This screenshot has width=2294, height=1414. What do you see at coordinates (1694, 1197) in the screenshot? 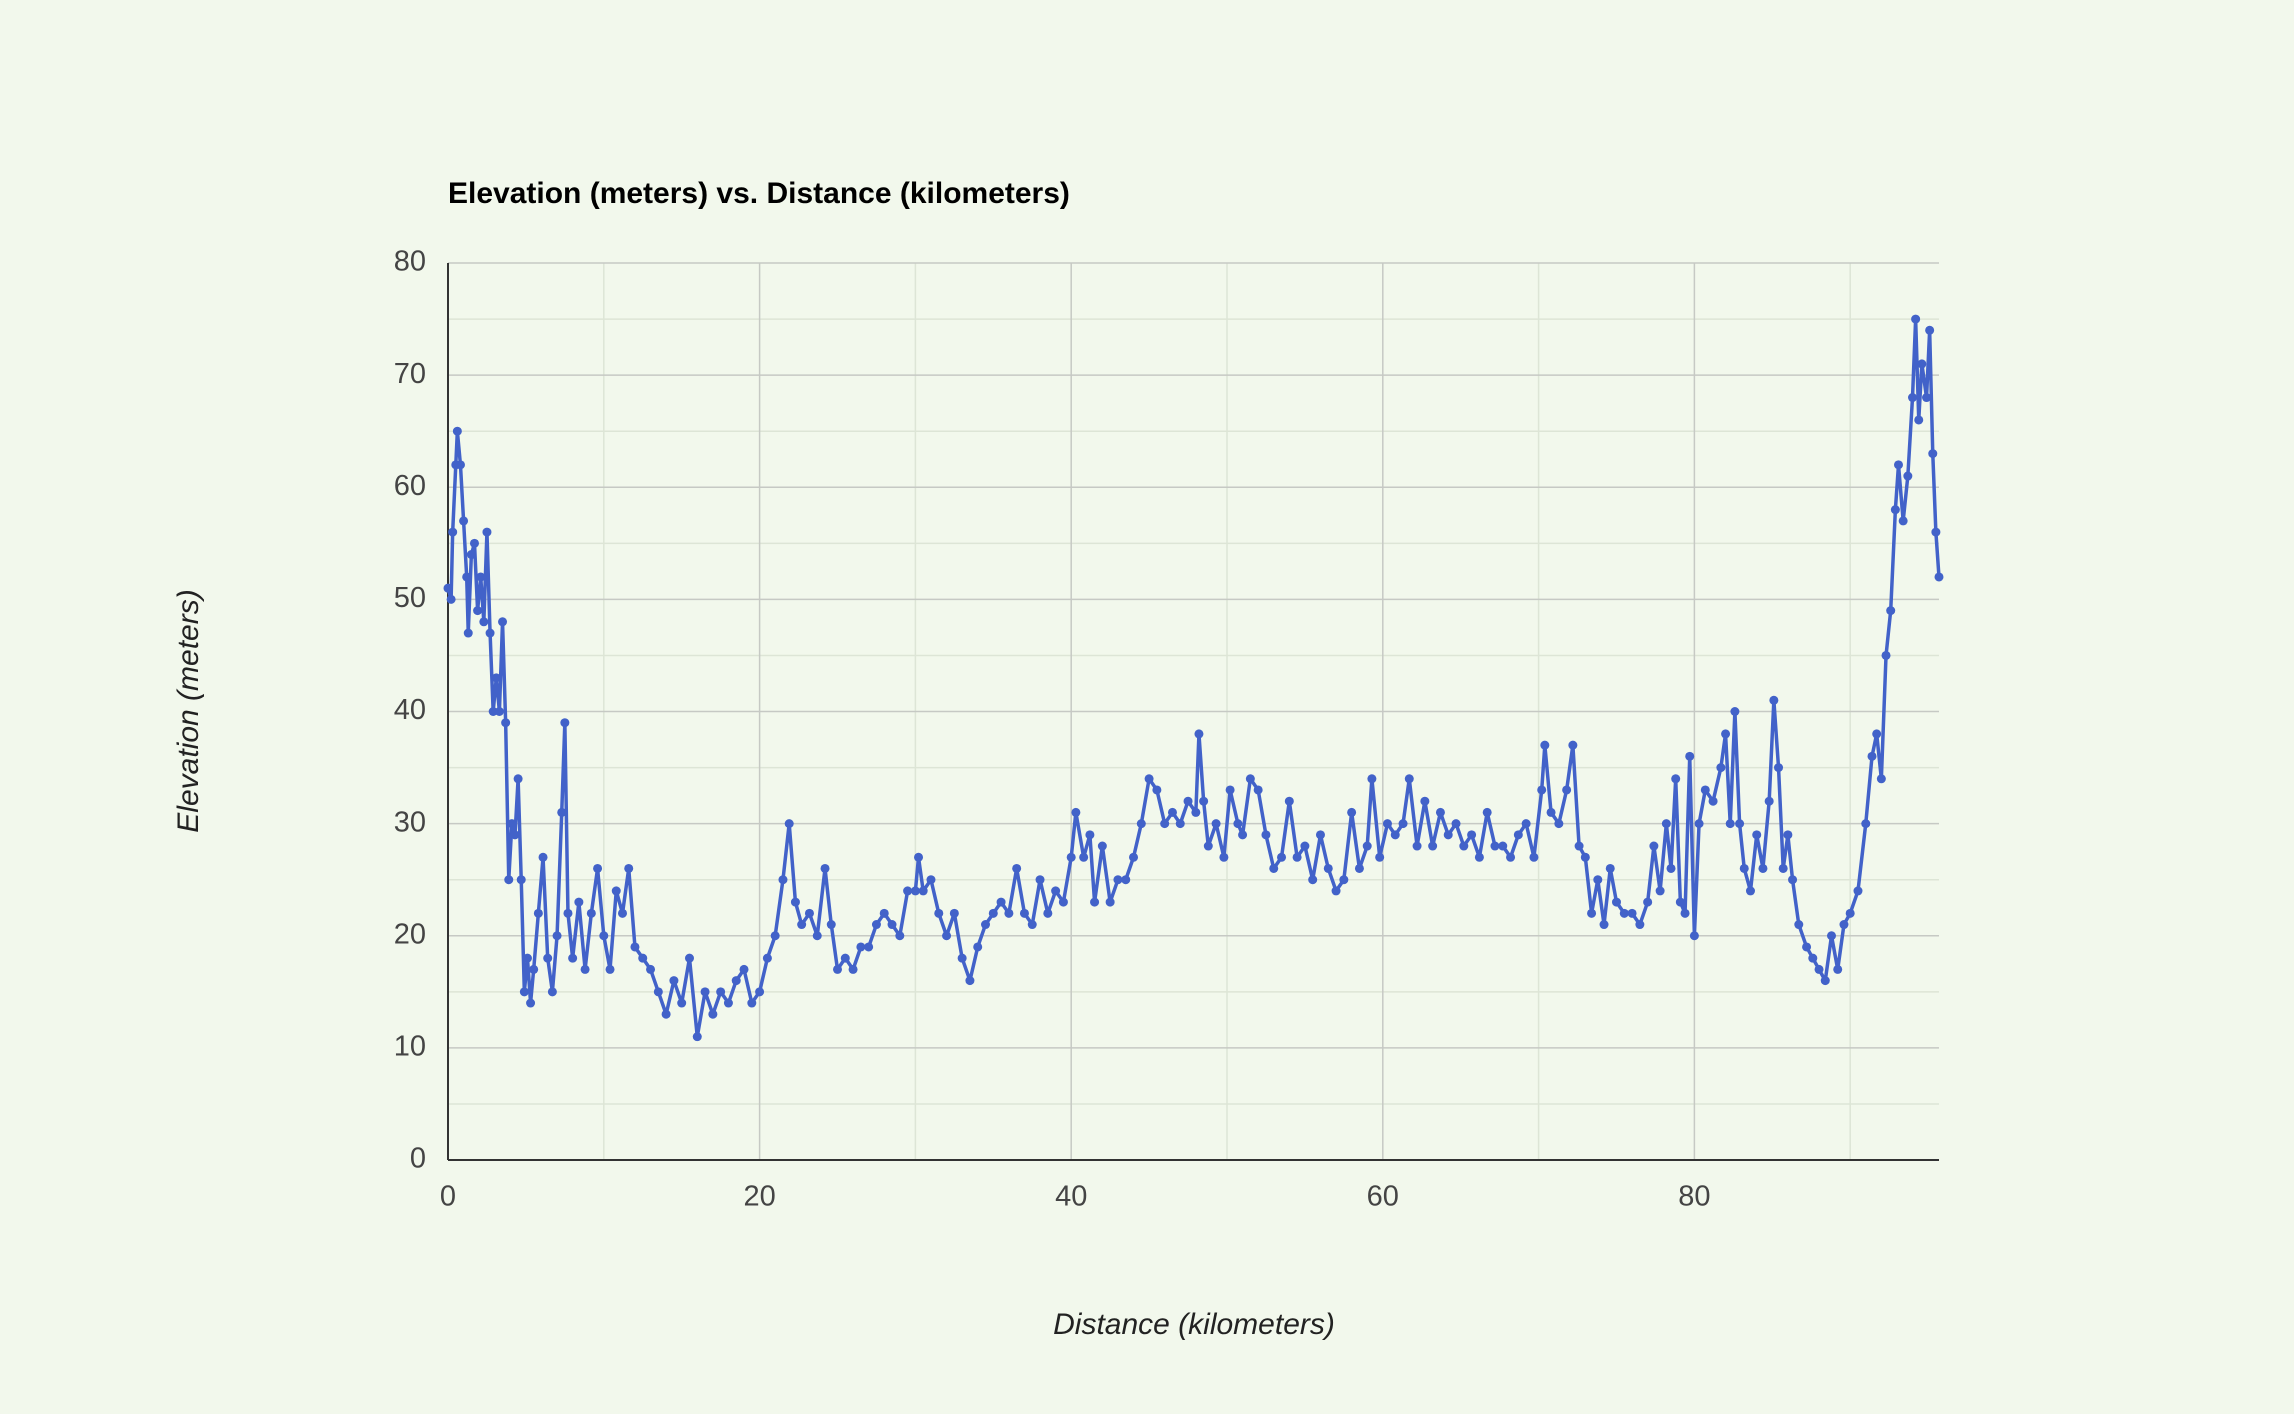
I see `x-tick-label: 80` at bounding box center [1694, 1197].